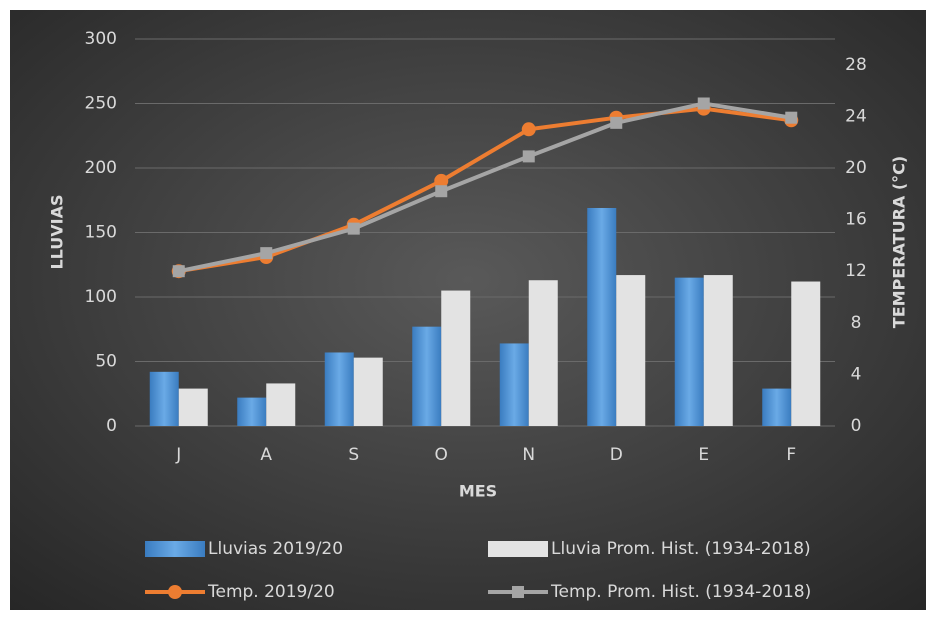 Image resolution: width=936 pixels, height=620 pixels. I want to click on x-tick-label: J, so click(178, 455).